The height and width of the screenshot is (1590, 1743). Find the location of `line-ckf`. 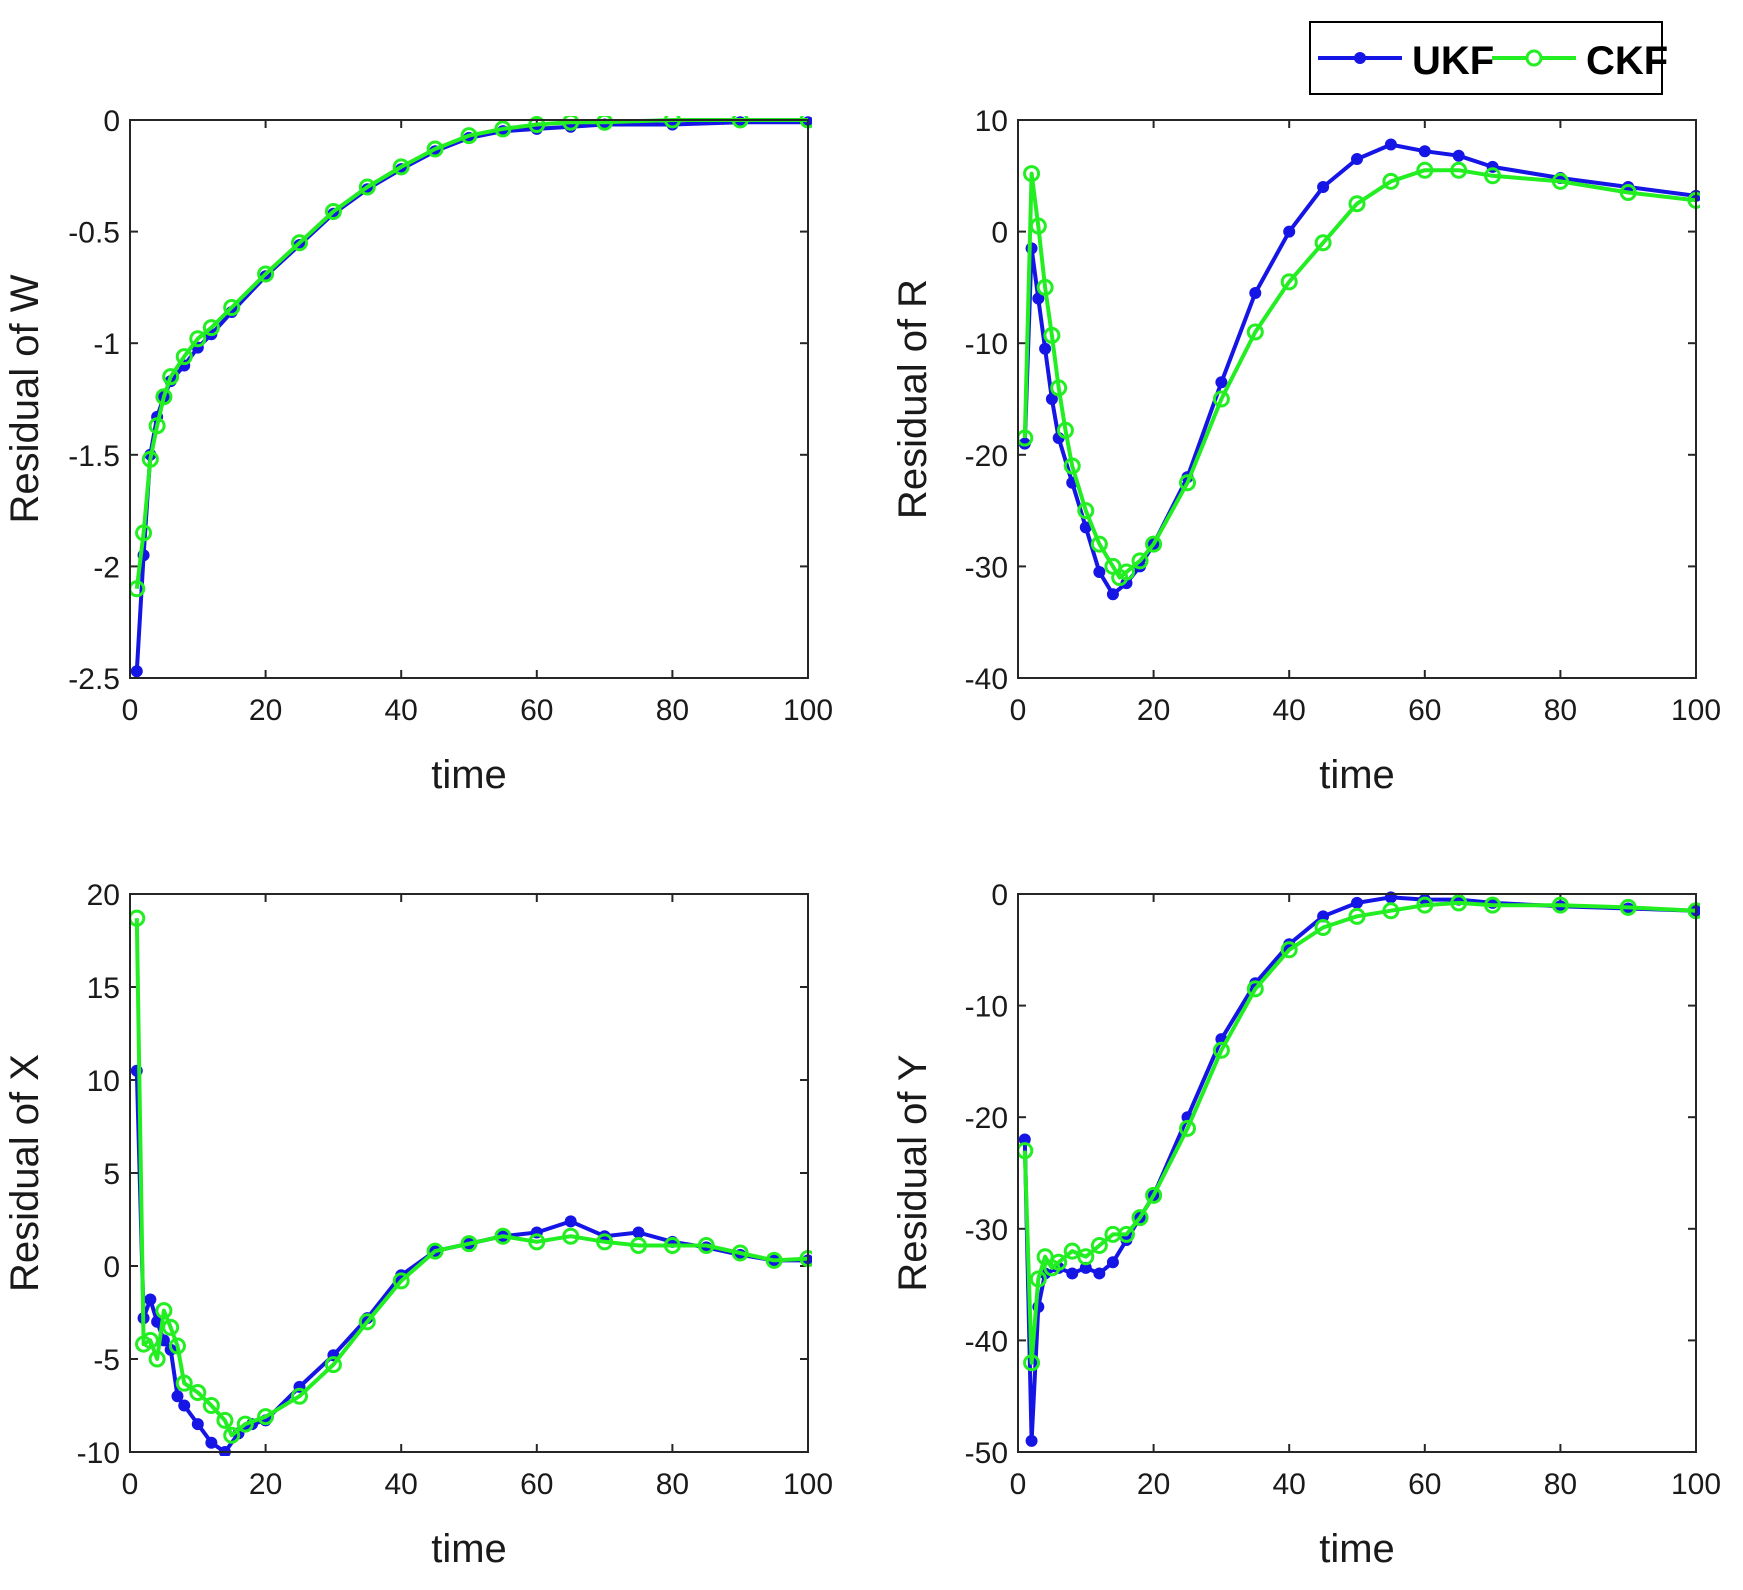

line-ckf is located at coordinates (1359, 374).